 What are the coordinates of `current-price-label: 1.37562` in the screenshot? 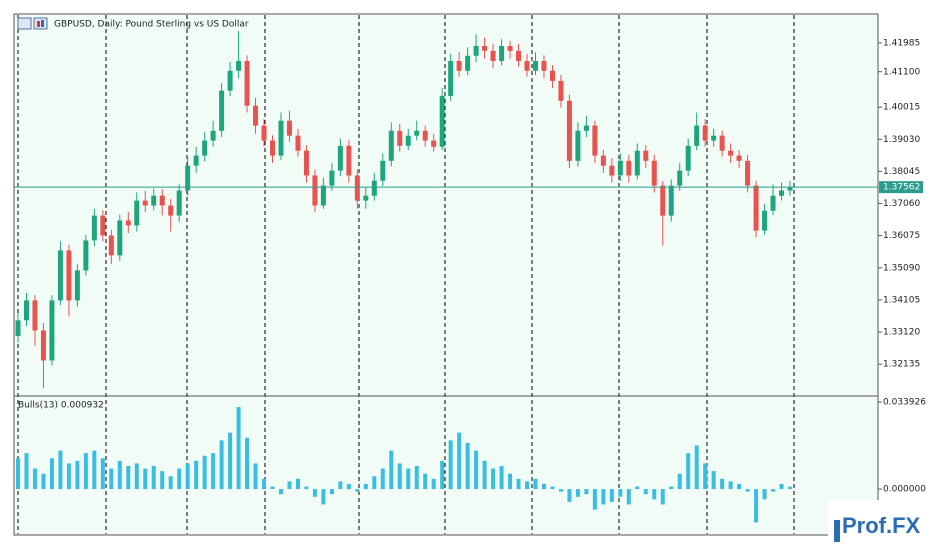 It's located at (901, 188).